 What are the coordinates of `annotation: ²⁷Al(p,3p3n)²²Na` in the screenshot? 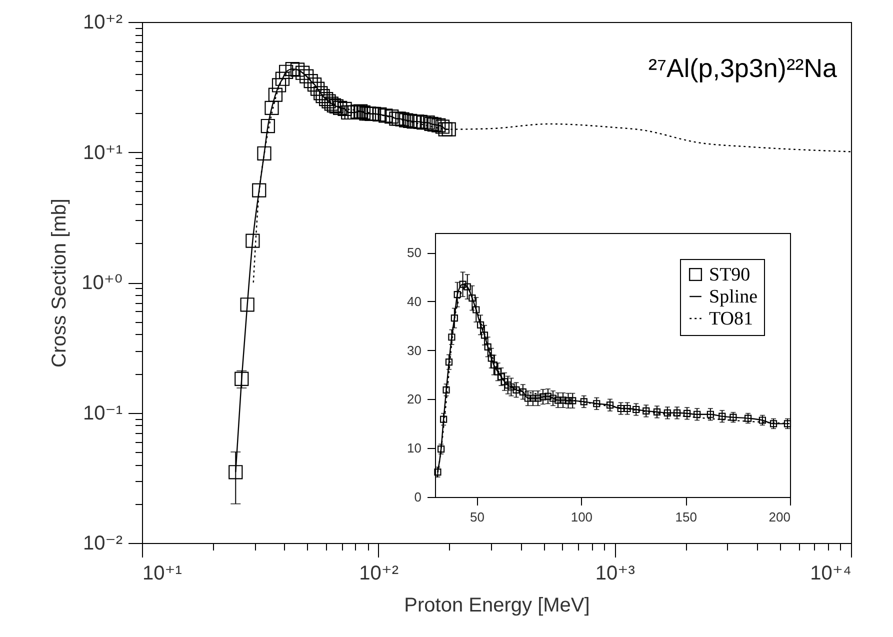 It's located at (743, 68).